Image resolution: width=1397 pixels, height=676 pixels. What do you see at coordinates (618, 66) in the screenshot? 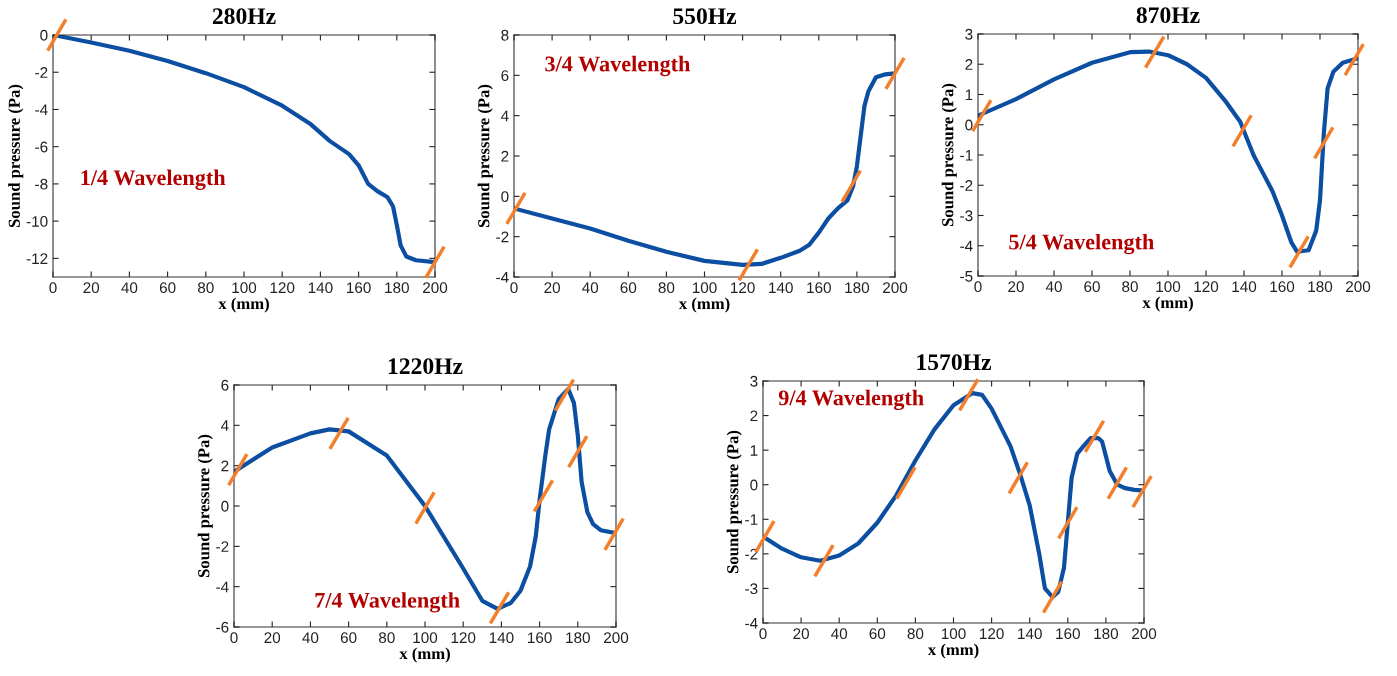
I see `annotation: 3/4 Wavelength` at bounding box center [618, 66].